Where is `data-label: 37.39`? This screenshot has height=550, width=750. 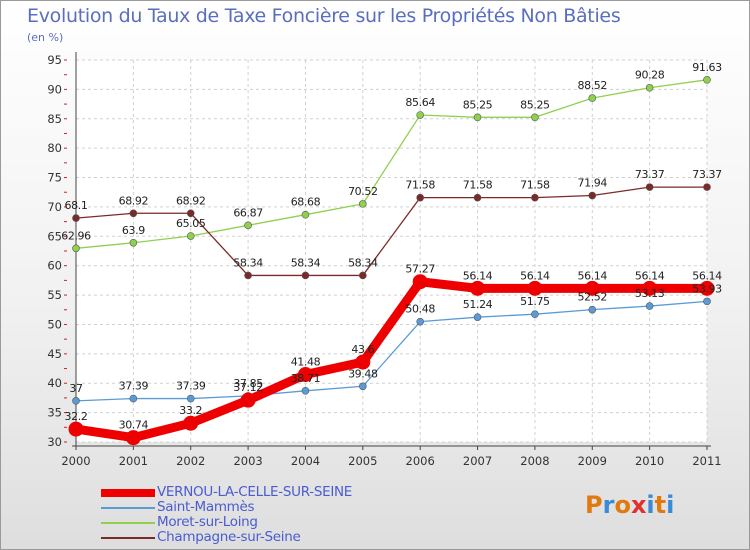
data-label: 37.39 is located at coordinates (134, 386).